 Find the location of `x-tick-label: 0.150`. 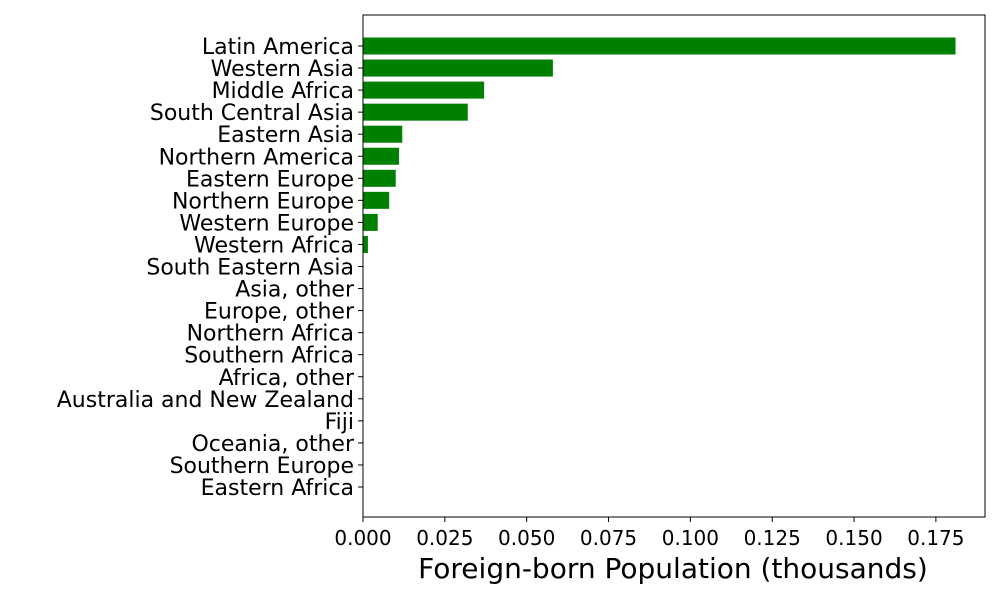

x-tick-label: 0.150 is located at coordinates (853, 538).